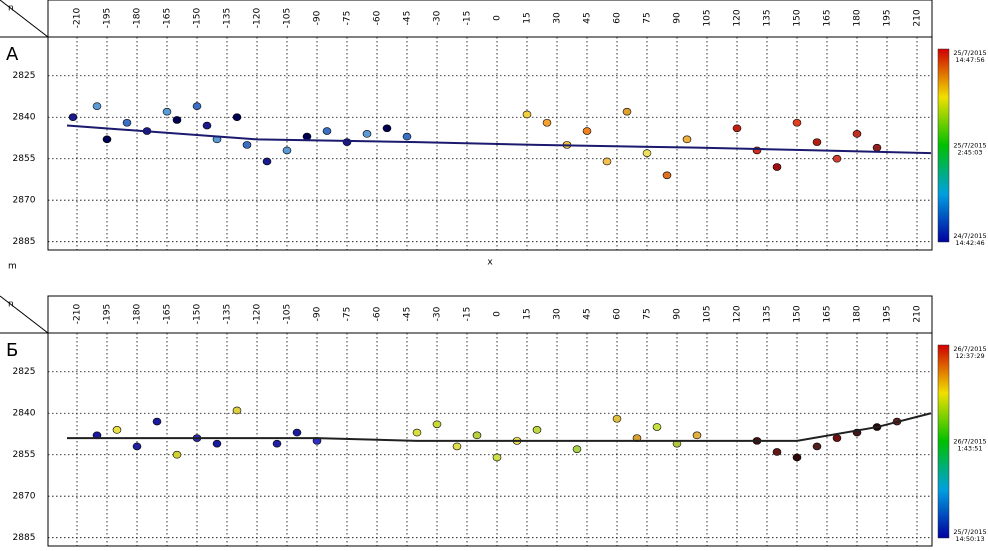 Image resolution: width=988 pixels, height=551 pixels. Describe the element at coordinates (378, 17) in the screenshot. I see `x-tick-label: -60` at that location.